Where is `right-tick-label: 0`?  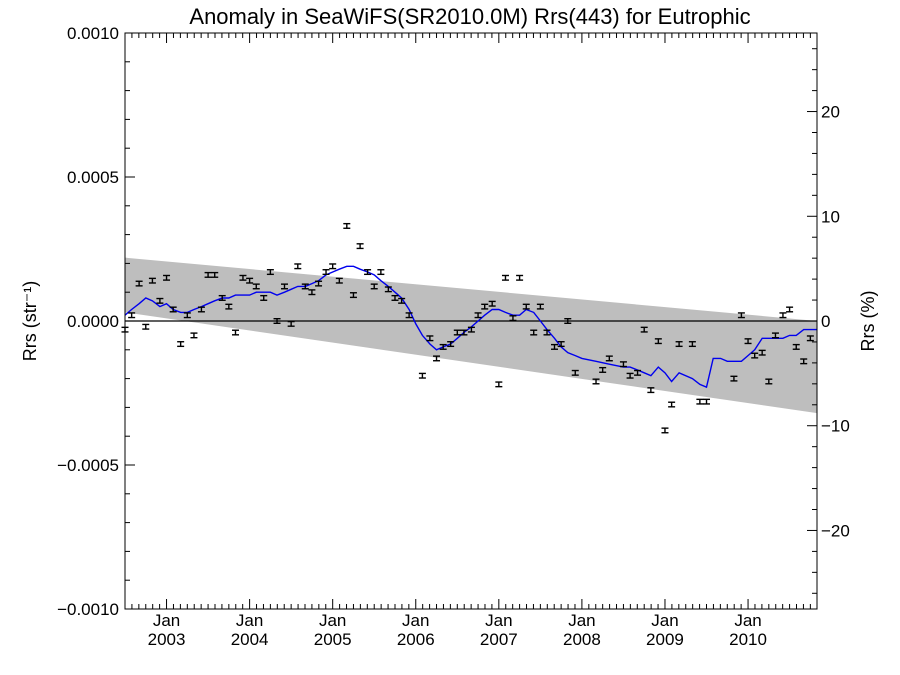 right-tick-label: 0 is located at coordinates (825, 321).